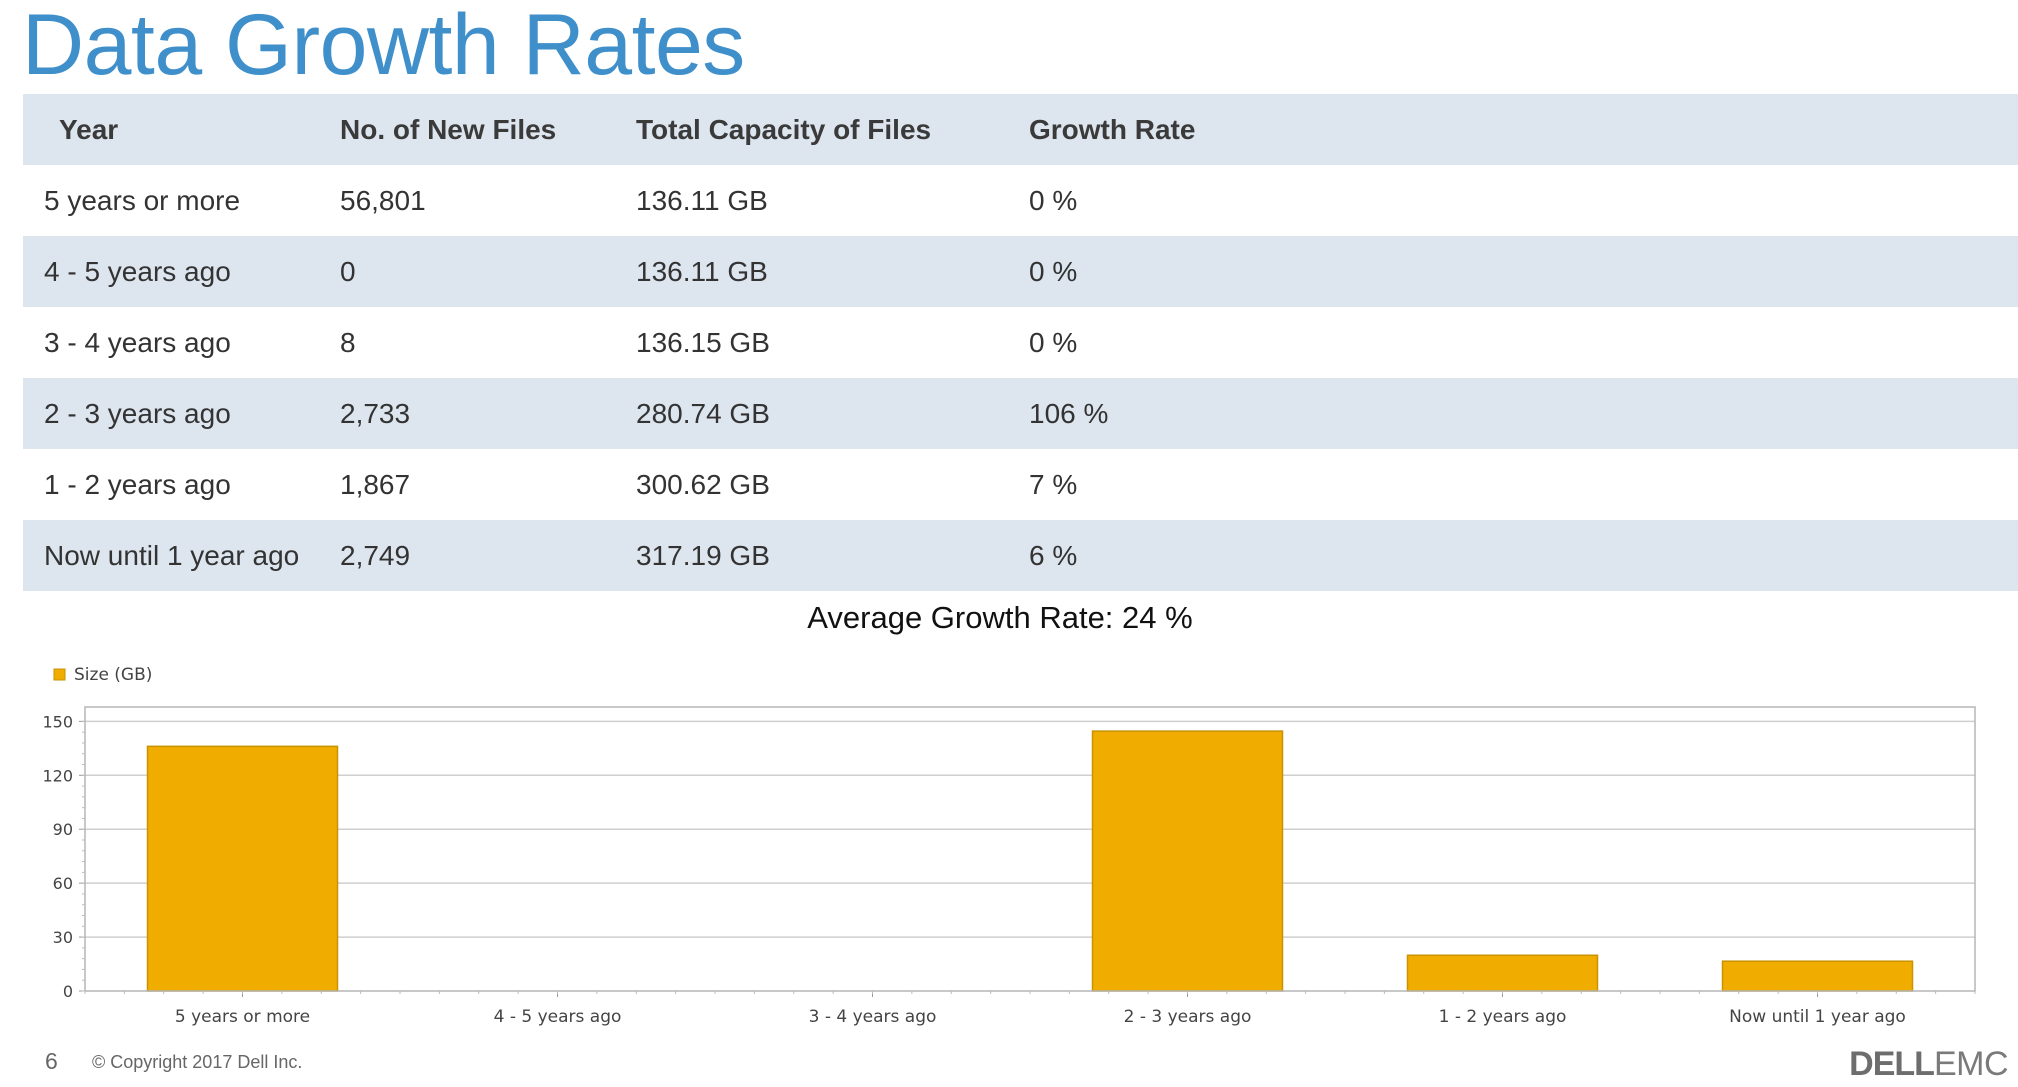 The height and width of the screenshot is (1087, 2018). I want to click on header-growth-rate: Growth Rate, so click(1112, 129).